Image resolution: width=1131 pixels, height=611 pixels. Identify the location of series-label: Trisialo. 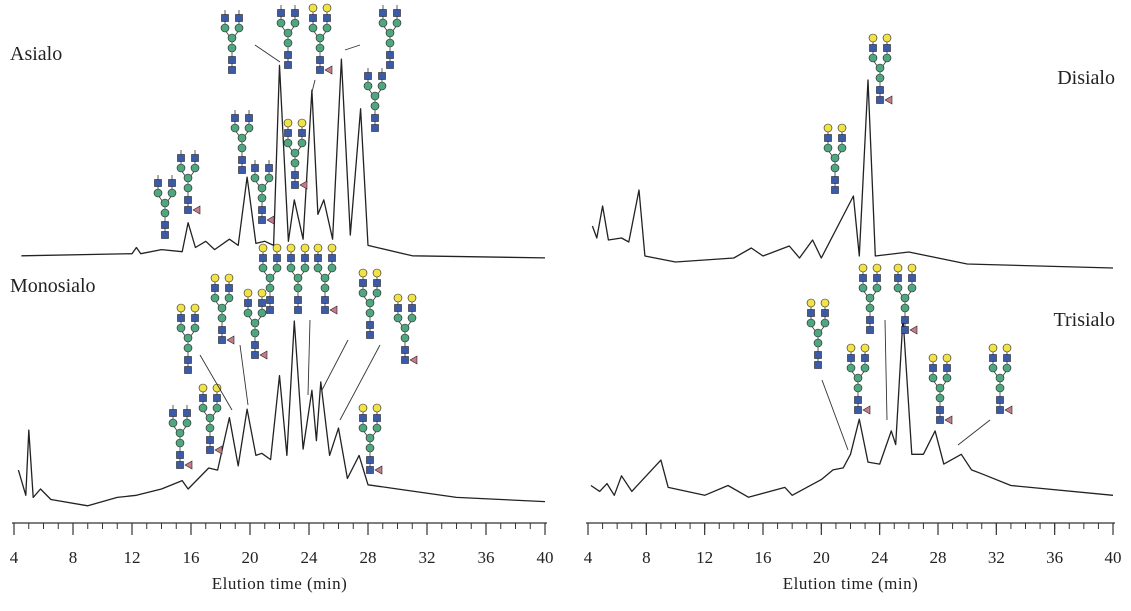
(1084, 320).